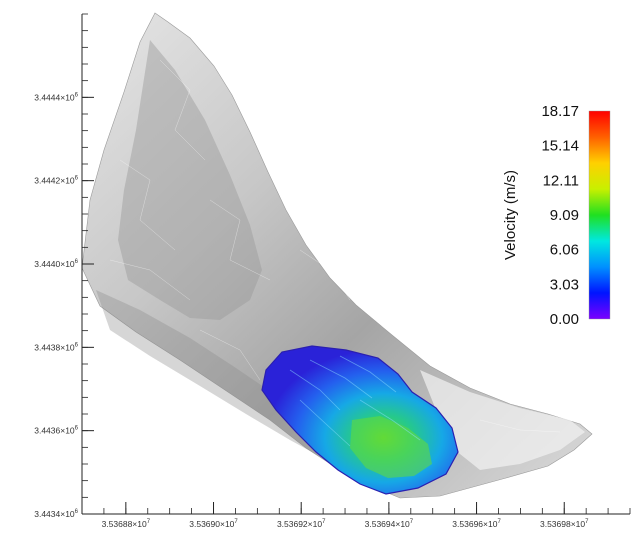  What do you see at coordinates (560, 146) in the screenshot?
I see `colorbar-tick-label: 15.14` at bounding box center [560, 146].